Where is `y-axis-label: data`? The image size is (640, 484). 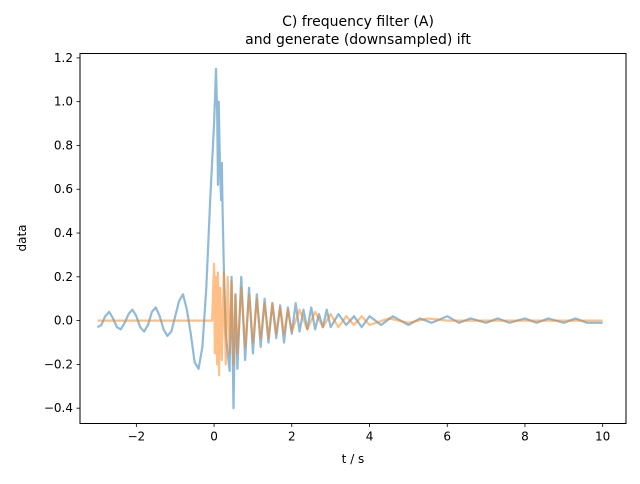 y-axis-label: data is located at coordinates (22, 237).